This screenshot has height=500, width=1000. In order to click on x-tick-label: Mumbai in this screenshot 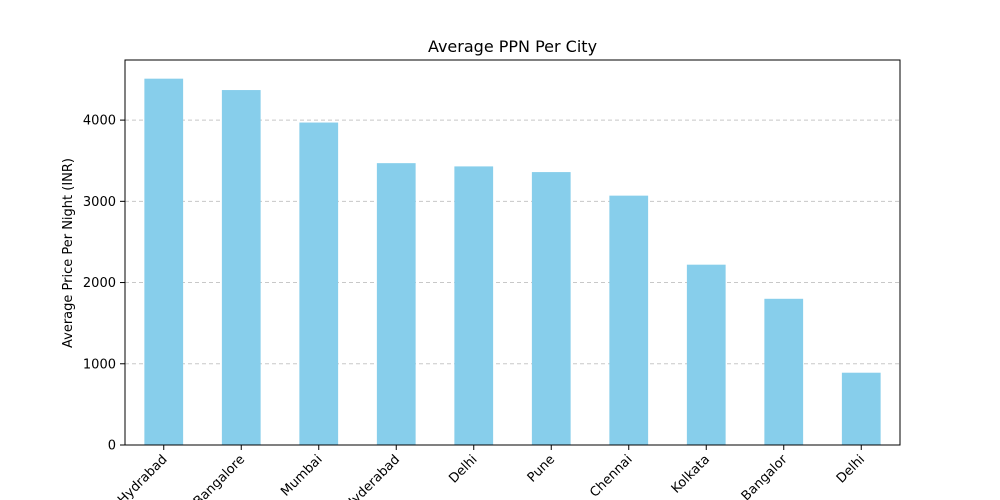, I will do `click(301, 475)`.